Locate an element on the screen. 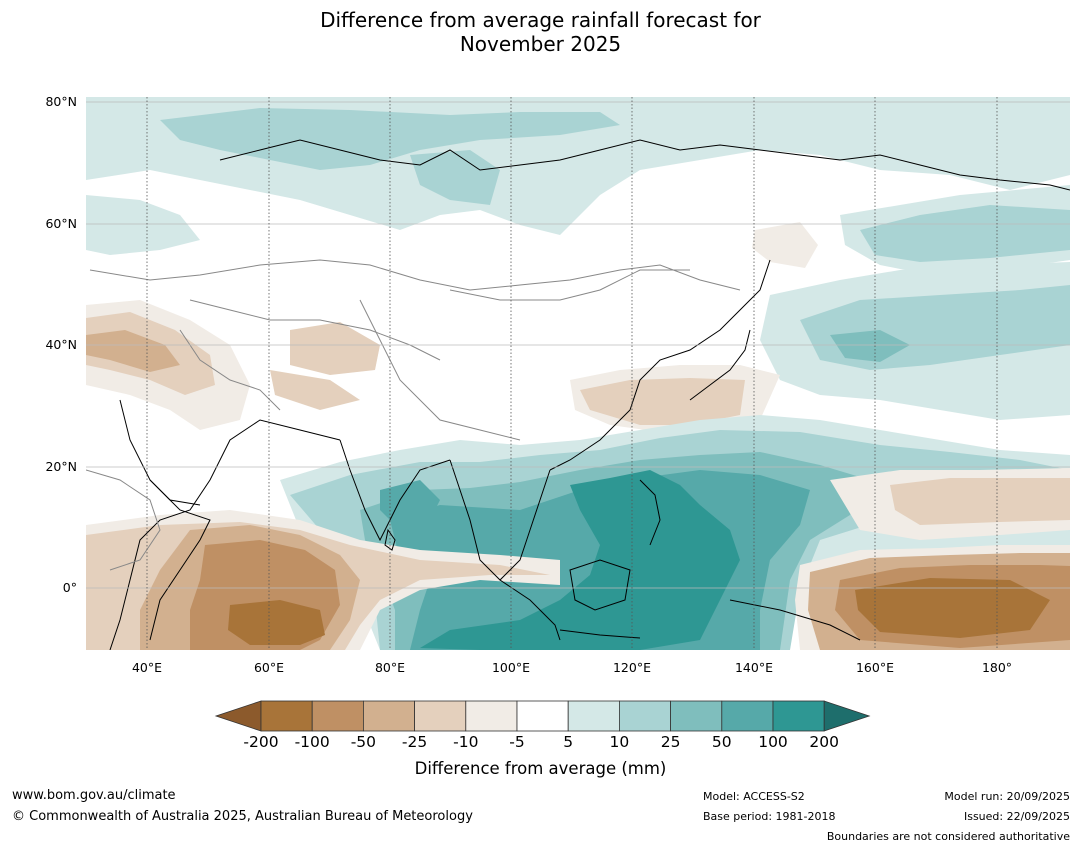 The width and height of the screenshot is (1081, 850). coastline-arabia is located at coordinates (225, 534).